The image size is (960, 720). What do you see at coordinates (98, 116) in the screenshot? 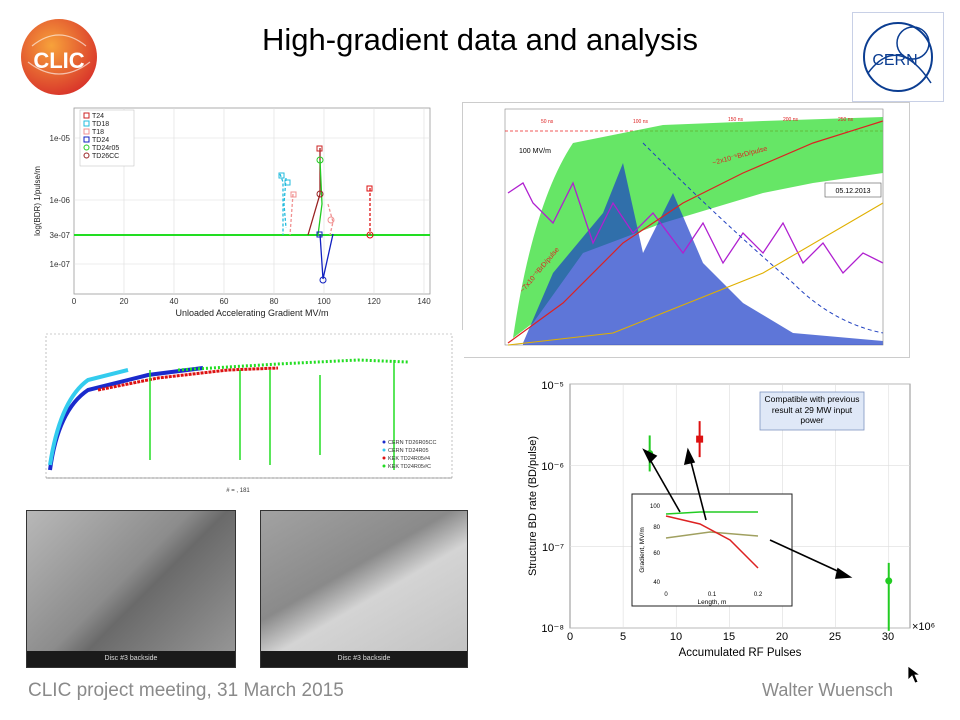
I see `svg-text: T24` at bounding box center [98, 116].